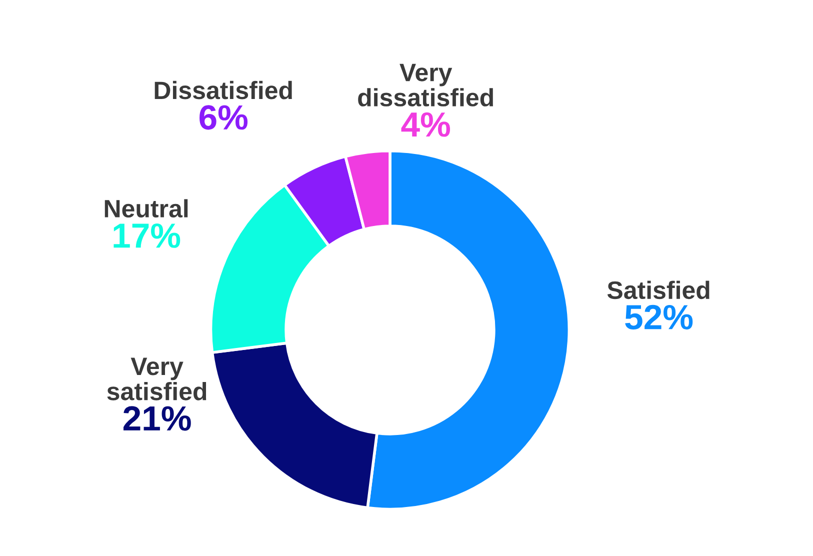 This screenshot has height=556, width=813. What do you see at coordinates (146, 208) in the screenshot?
I see `slice-label: Neutral` at bounding box center [146, 208].